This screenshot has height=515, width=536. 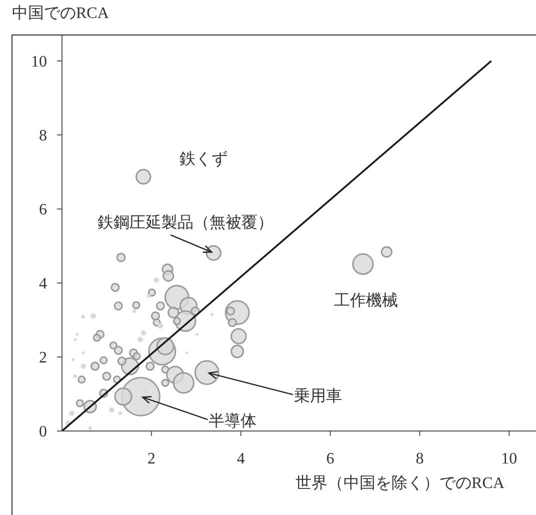 What do you see at coordinates (509, 459) in the screenshot?
I see `x-tick-label: 10` at bounding box center [509, 459].